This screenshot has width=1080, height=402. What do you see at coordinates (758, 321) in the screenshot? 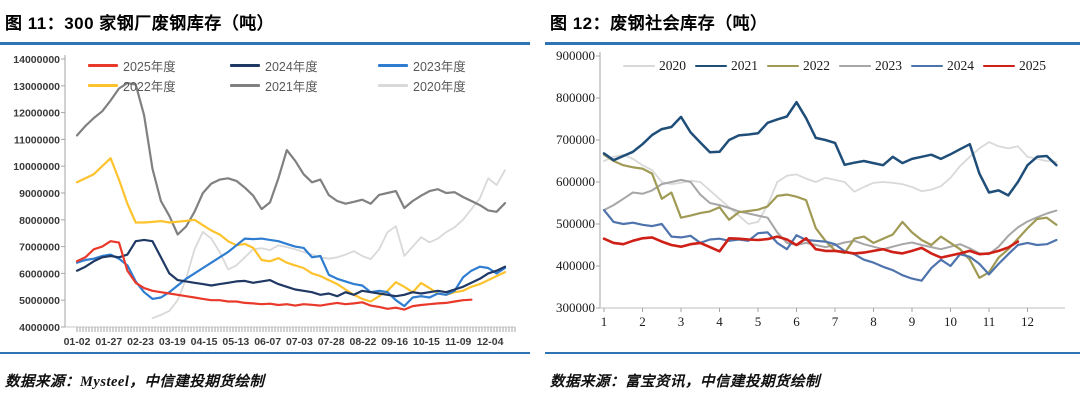
I see `x-tick-label: 5` at bounding box center [758, 321].